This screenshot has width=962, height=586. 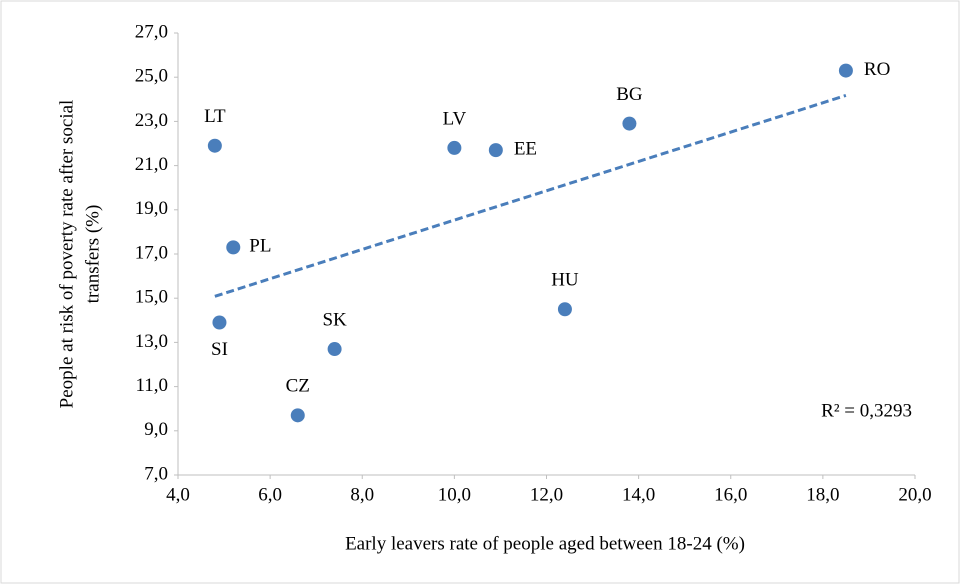 I want to click on x-tick-label: 4,0, so click(x=178, y=494).